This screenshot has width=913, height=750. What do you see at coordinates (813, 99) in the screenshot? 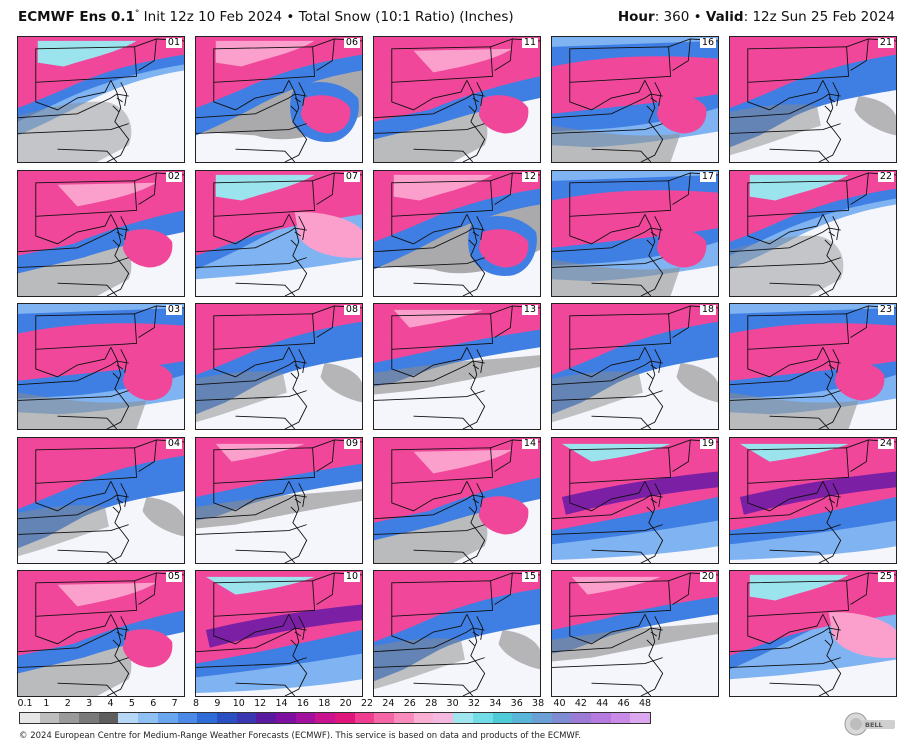
I see `ensemble-panel: 21` at bounding box center [813, 99].